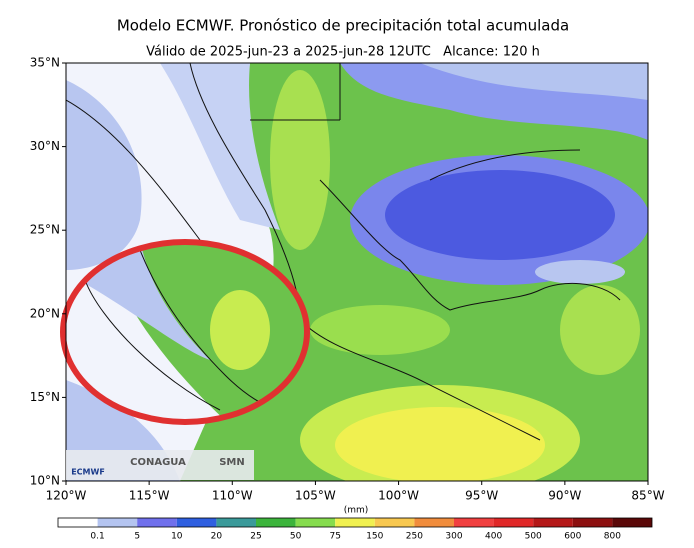 Image resolution: width=694 pixels, height=548 pixels. Describe the element at coordinates (137, 537) in the screenshot. I see `colorbar-label: 5` at that location.